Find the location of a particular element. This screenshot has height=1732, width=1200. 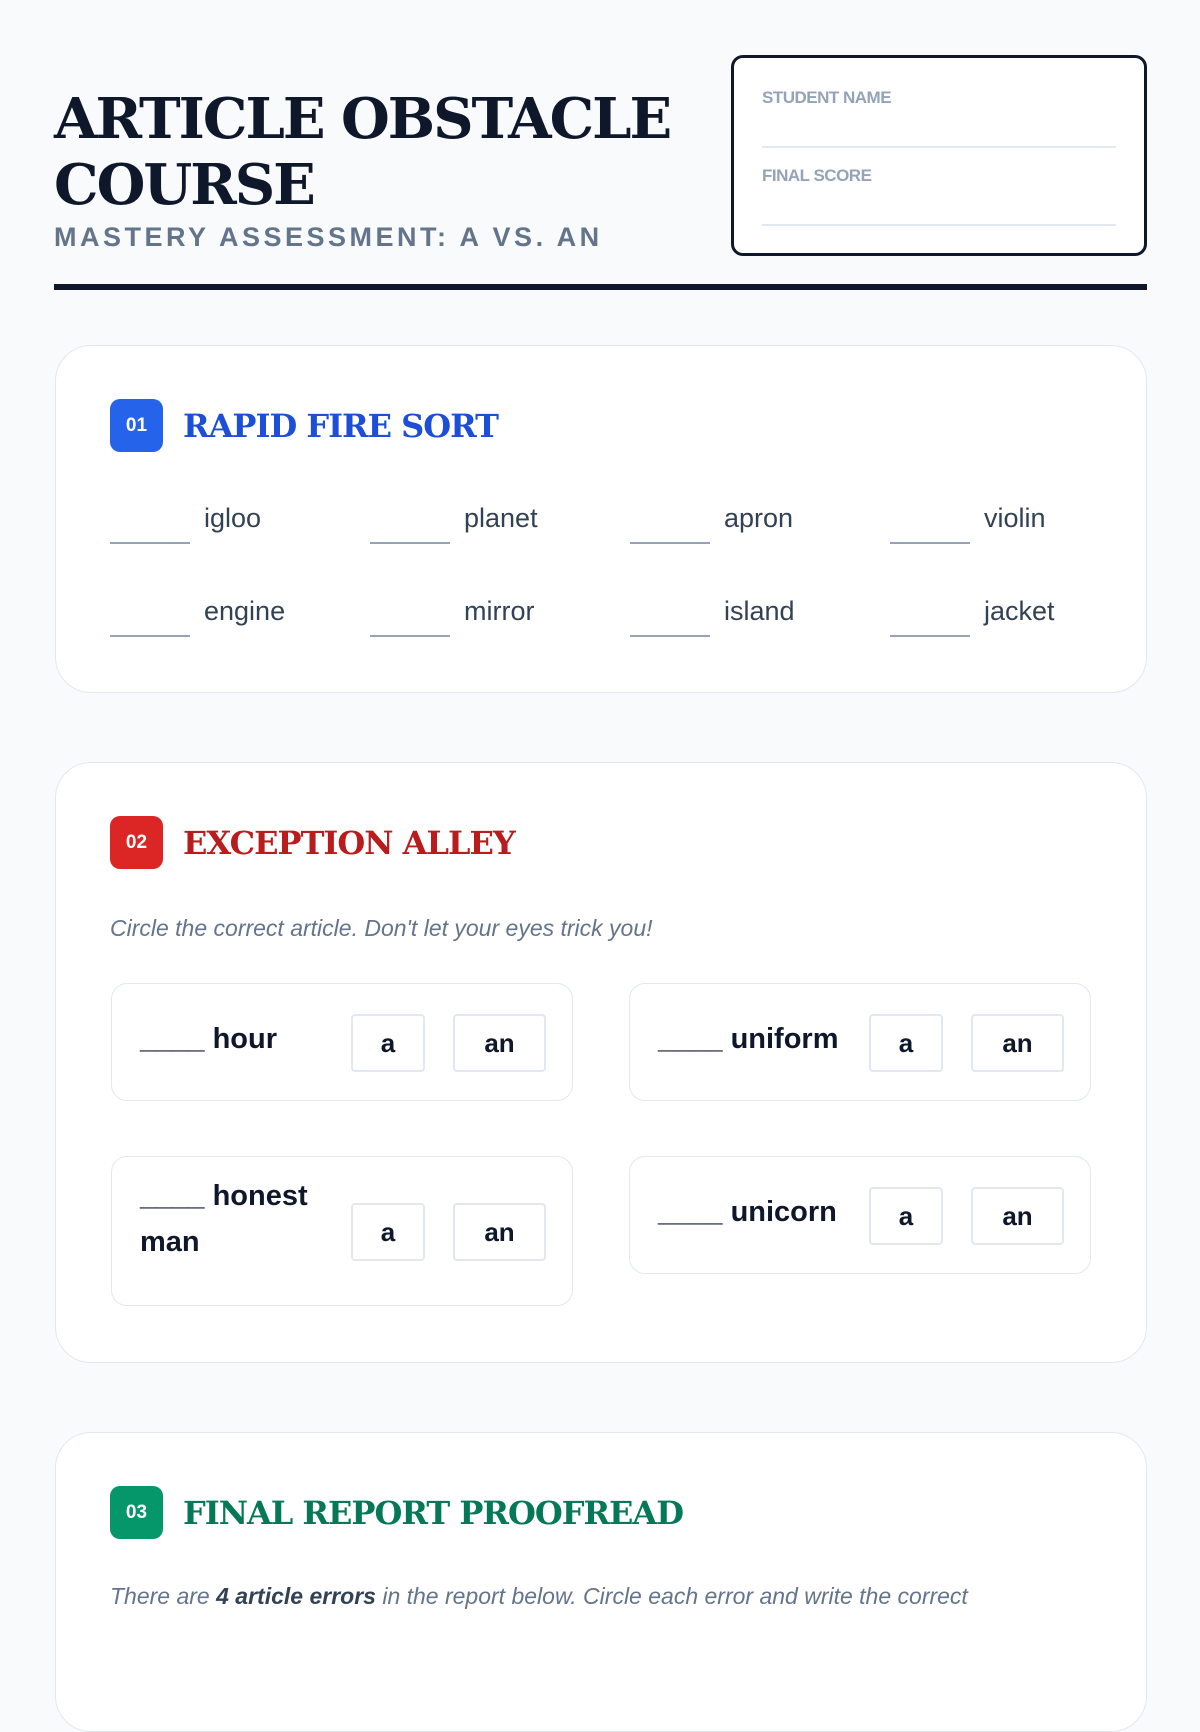

choice-card: ____ honest man a an is located at coordinates (342, 1231).